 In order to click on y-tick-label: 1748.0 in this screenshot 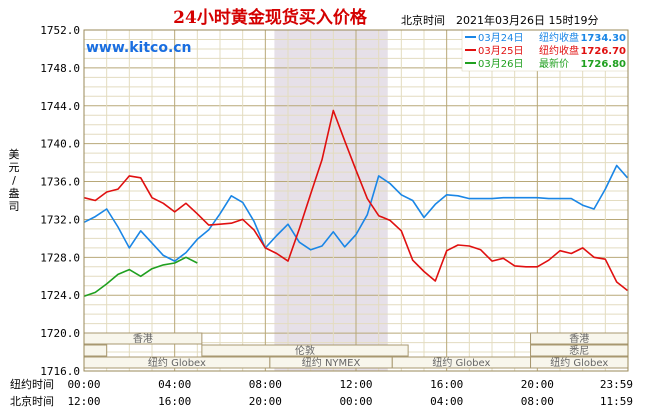, I will do `click(60, 68)`.